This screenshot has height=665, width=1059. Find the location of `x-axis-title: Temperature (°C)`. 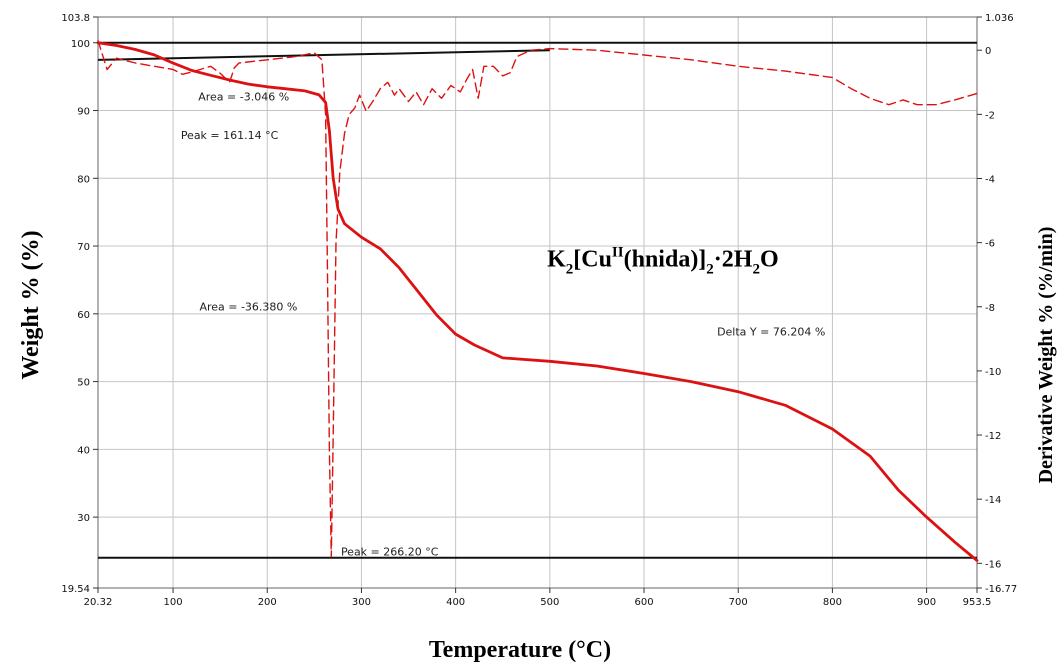

x-axis-title: Temperature (°C) is located at coordinates (520, 650).